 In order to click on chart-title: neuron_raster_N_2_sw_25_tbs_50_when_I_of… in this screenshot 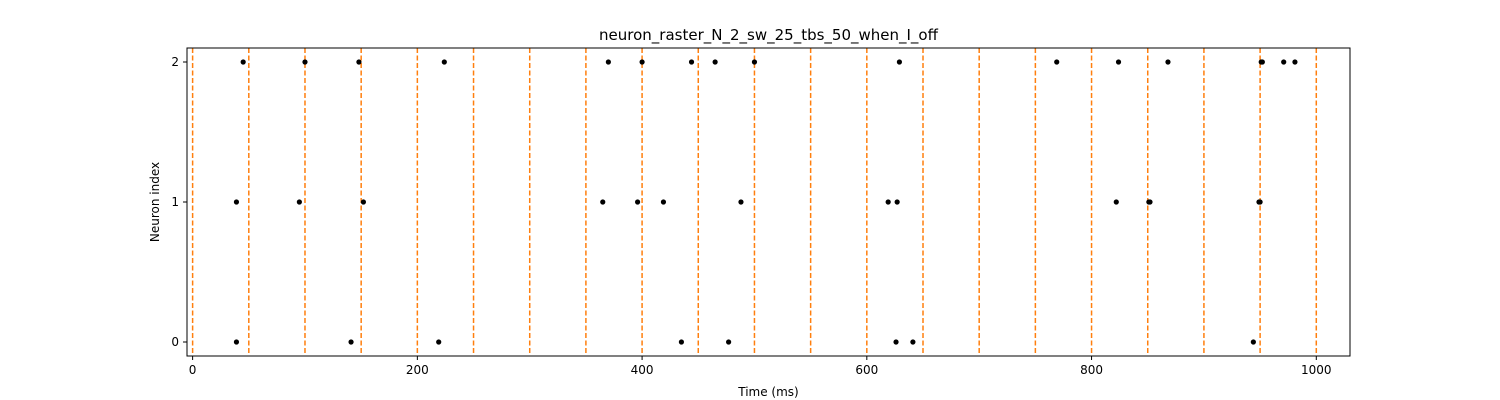, I will do `click(769, 35)`.